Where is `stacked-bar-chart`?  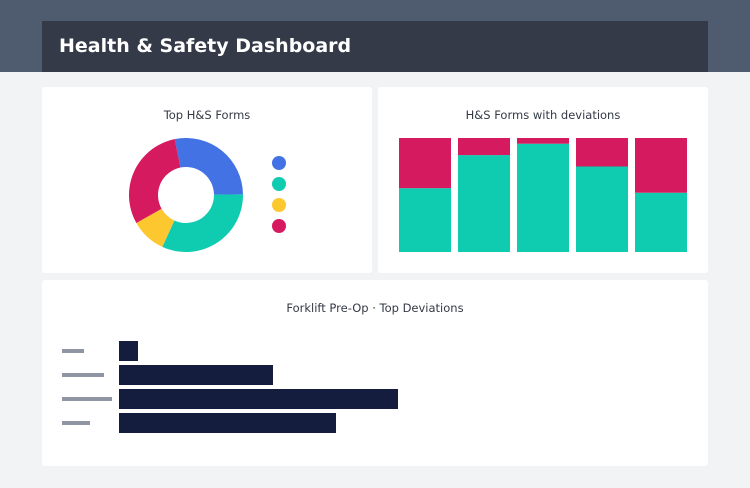
stacked-bar-chart is located at coordinates (543, 195).